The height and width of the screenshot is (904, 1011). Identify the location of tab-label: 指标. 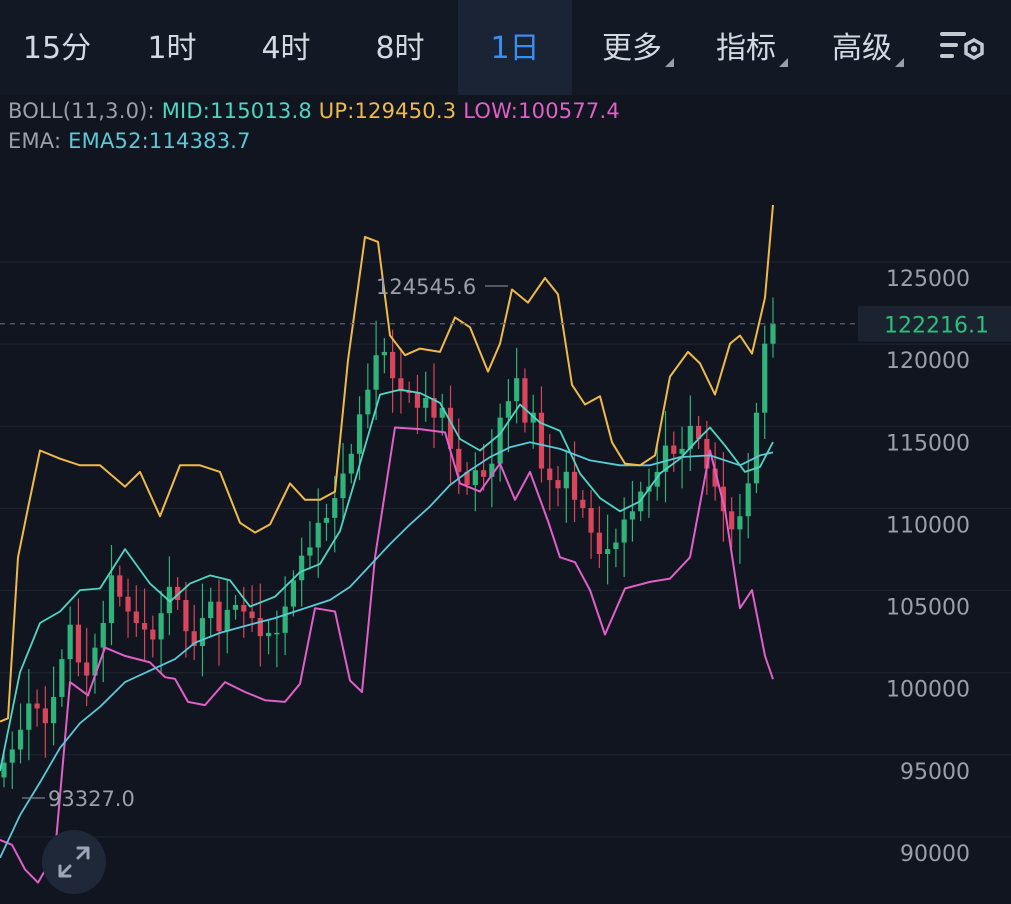
(746, 48).